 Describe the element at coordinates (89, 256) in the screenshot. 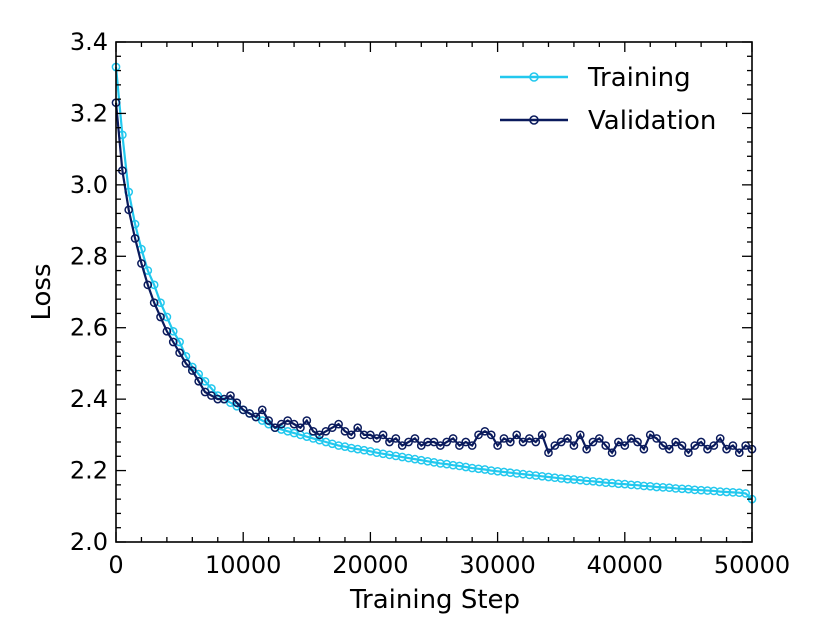

I see `y-tick-label: 2.8` at that location.